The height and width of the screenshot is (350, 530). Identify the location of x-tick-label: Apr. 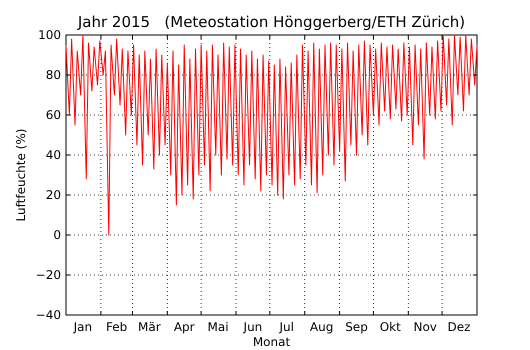
(184, 327).